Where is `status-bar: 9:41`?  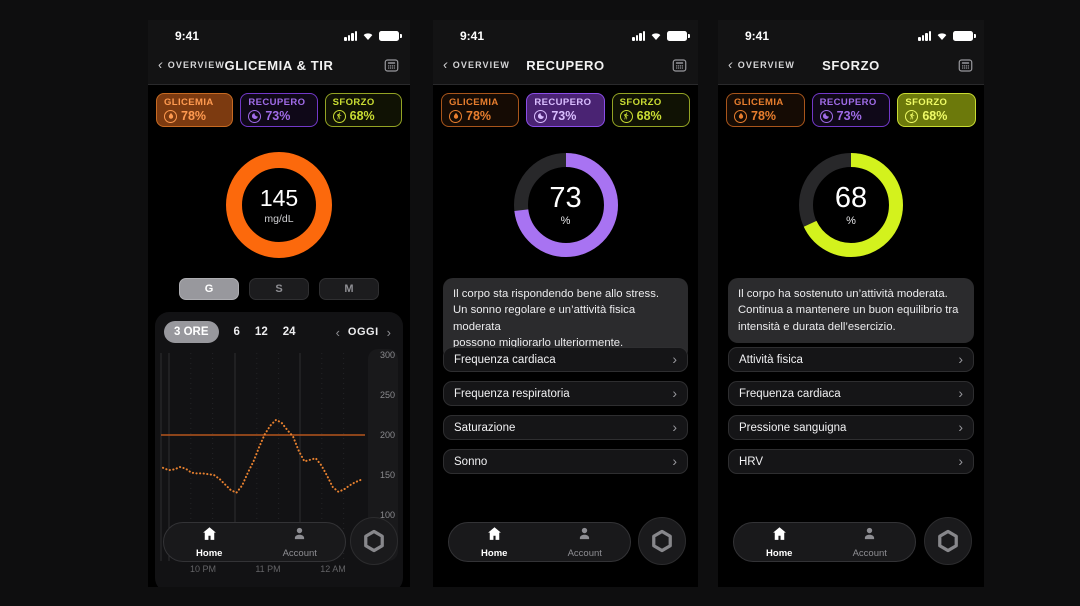
status-bar: 9:41 is located at coordinates (851, 36).